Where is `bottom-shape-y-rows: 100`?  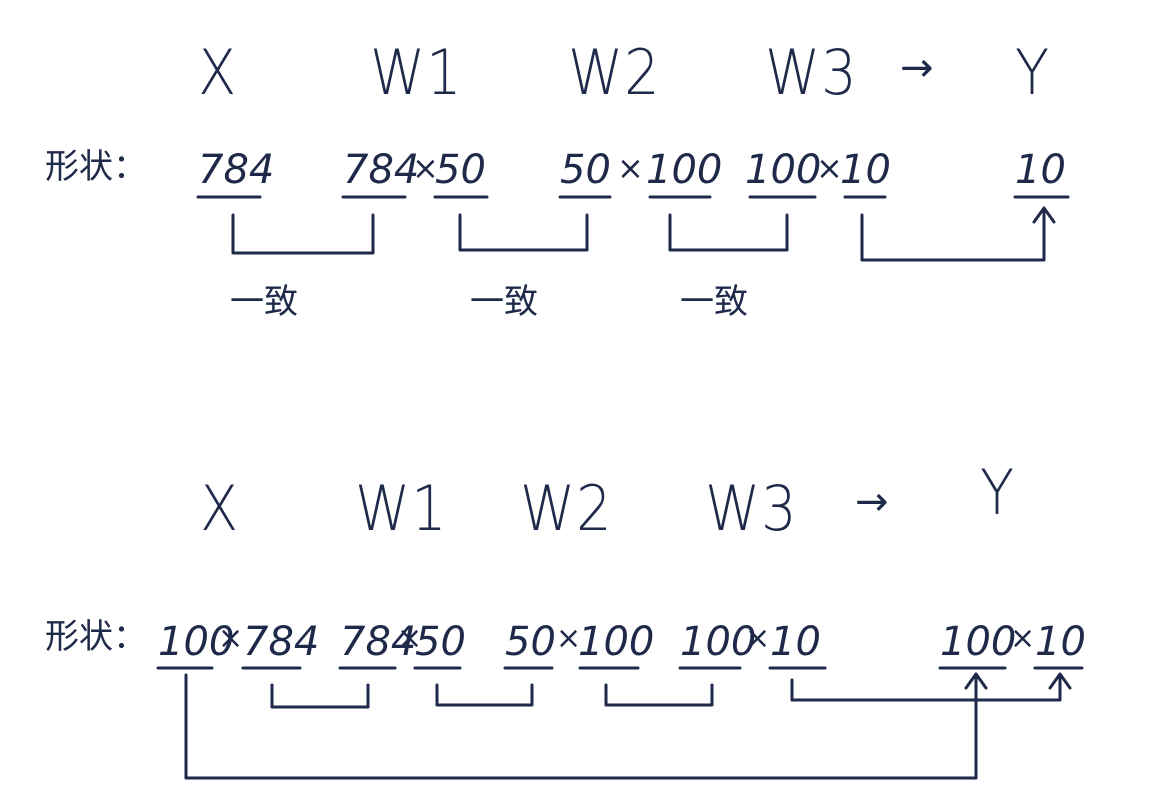
bottom-shape-y-rows: 100 is located at coordinates (978, 642).